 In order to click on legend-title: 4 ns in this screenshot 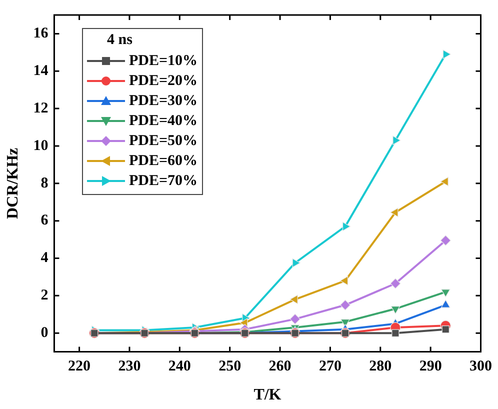, I will do `click(120, 40)`.